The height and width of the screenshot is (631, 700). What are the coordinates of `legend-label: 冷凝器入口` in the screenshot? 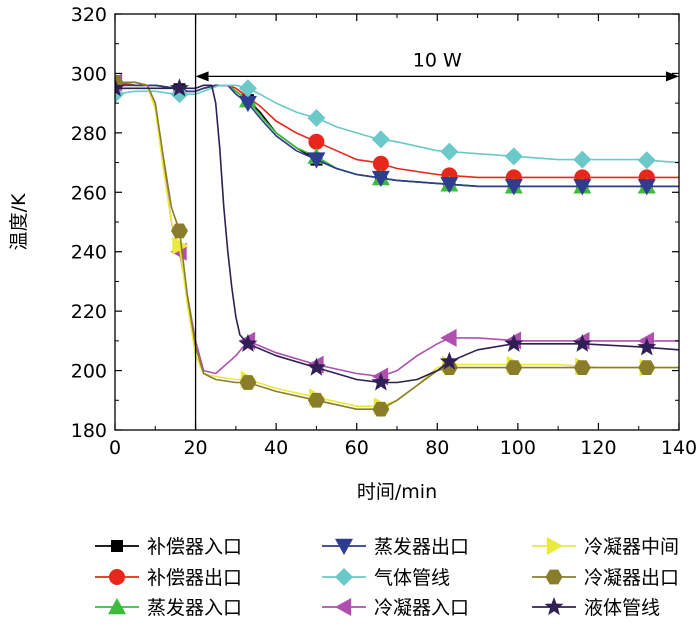 It's located at (421, 608).